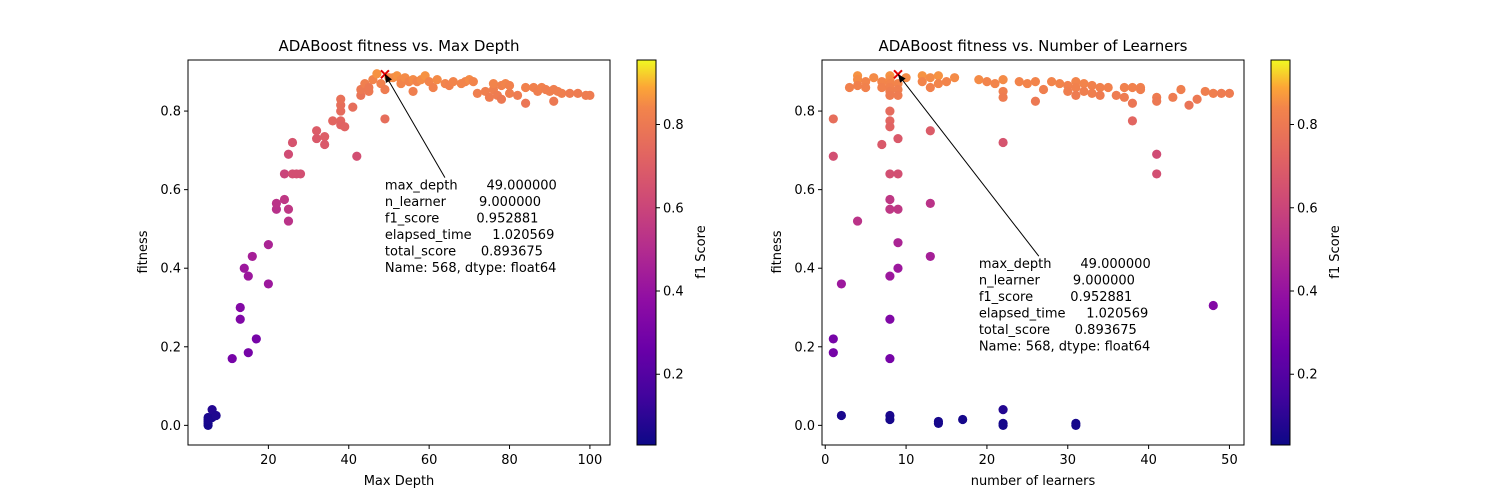  What do you see at coordinates (429, 460) in the screenshot?
I see `x-tick-label: 60` at bounding box center [429, 460].